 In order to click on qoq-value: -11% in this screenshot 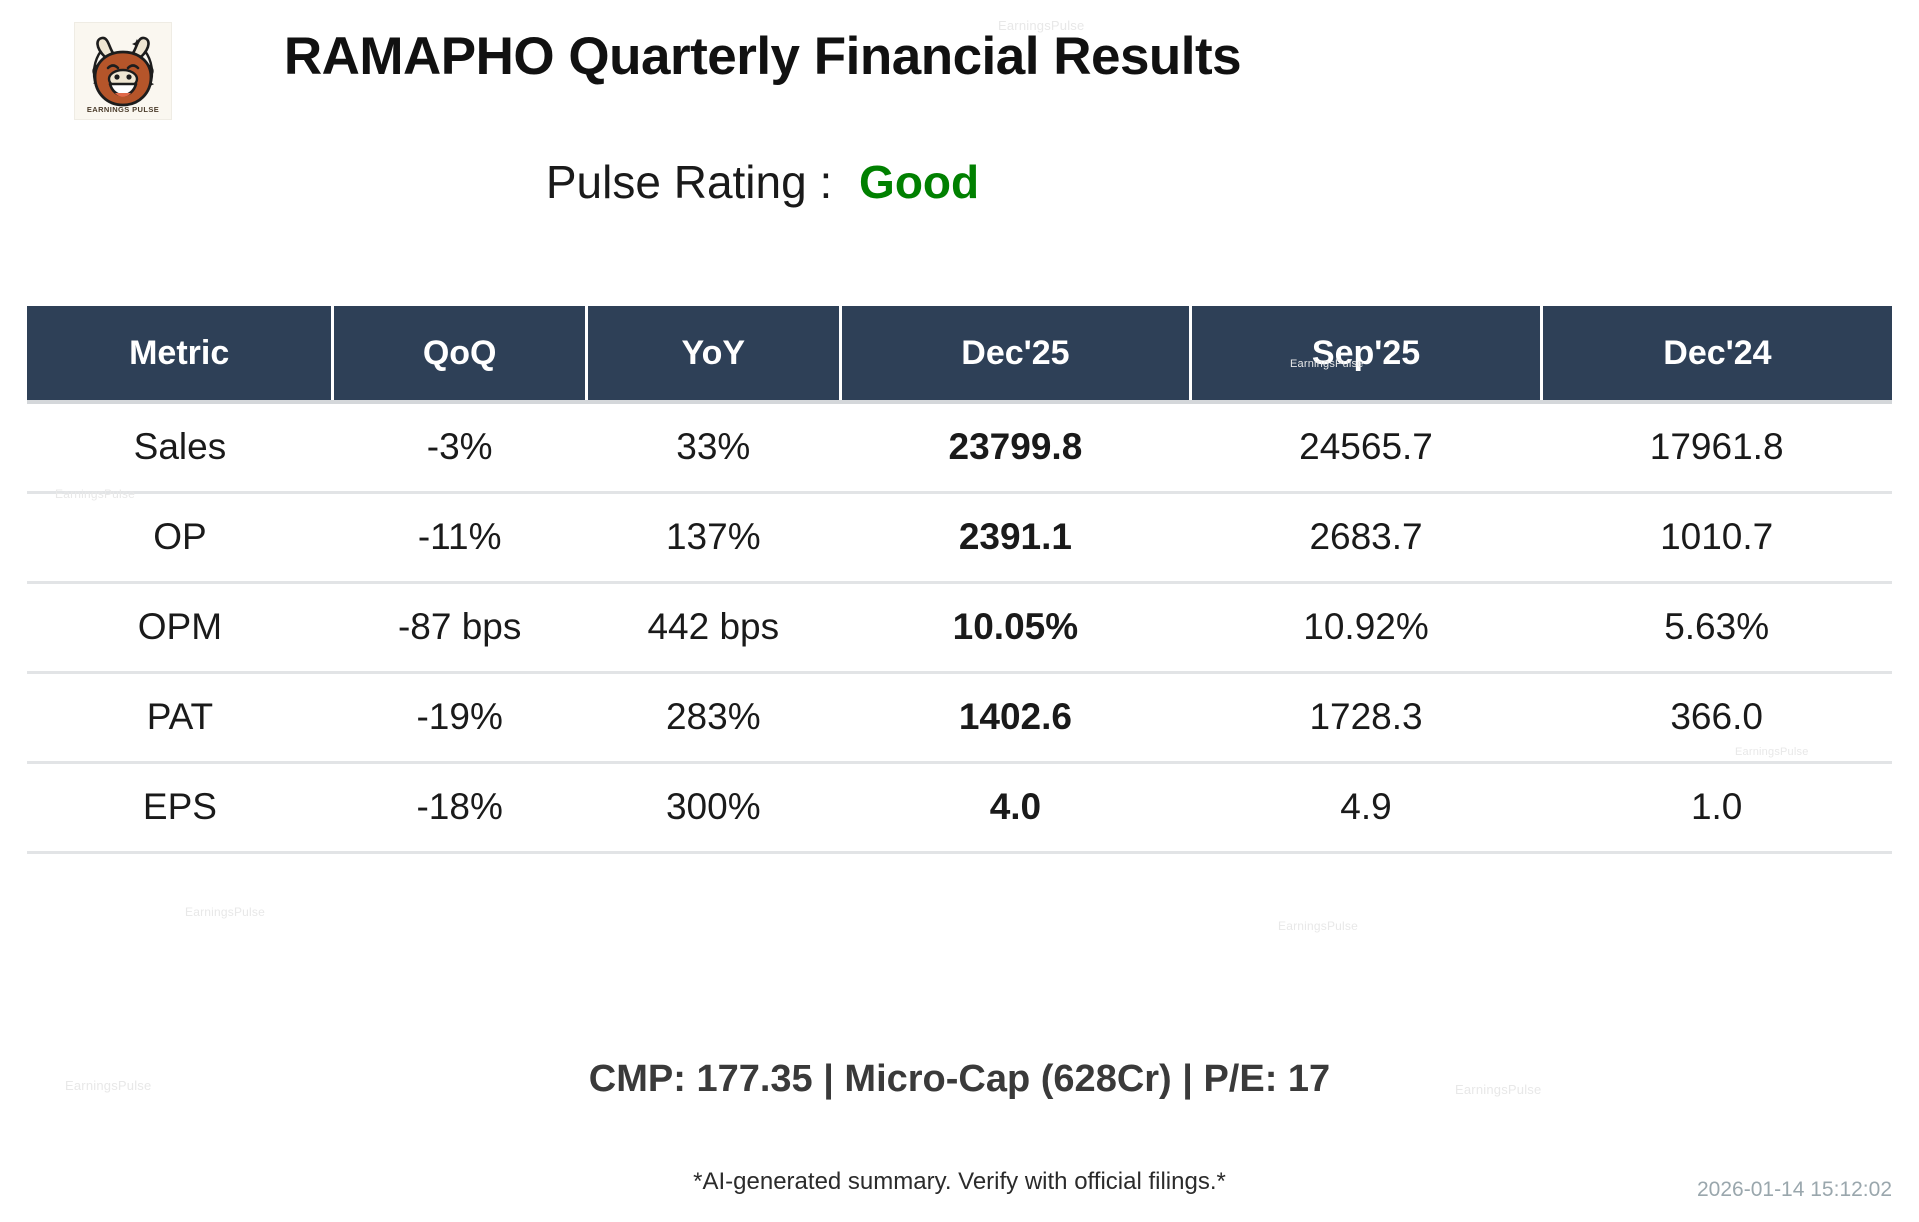, I will do `click(459, 538)`.